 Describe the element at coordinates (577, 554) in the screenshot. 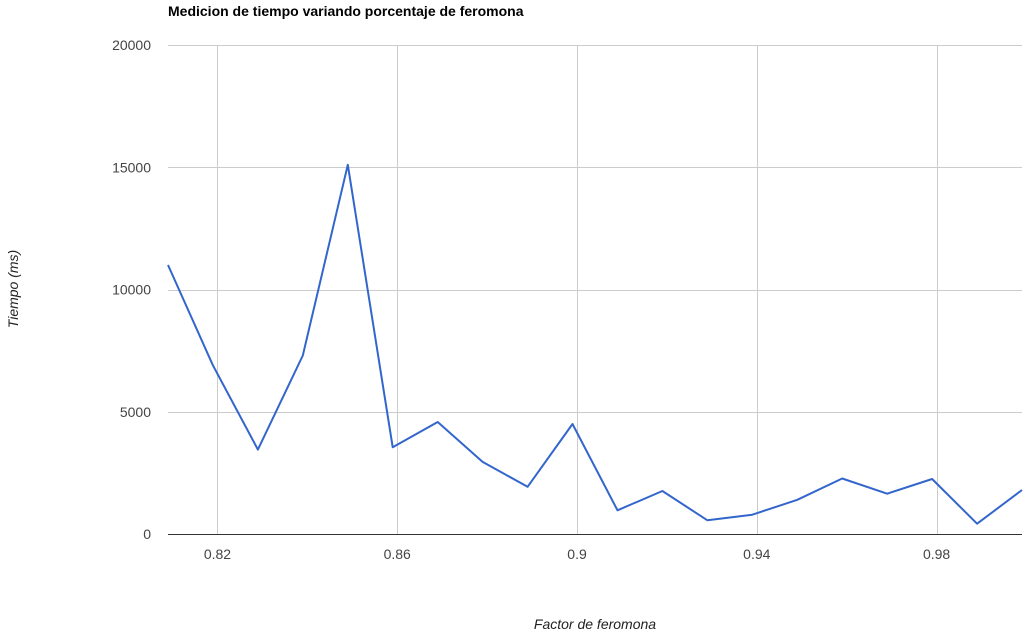

I see `x-tick-label: 0.9` at that location.